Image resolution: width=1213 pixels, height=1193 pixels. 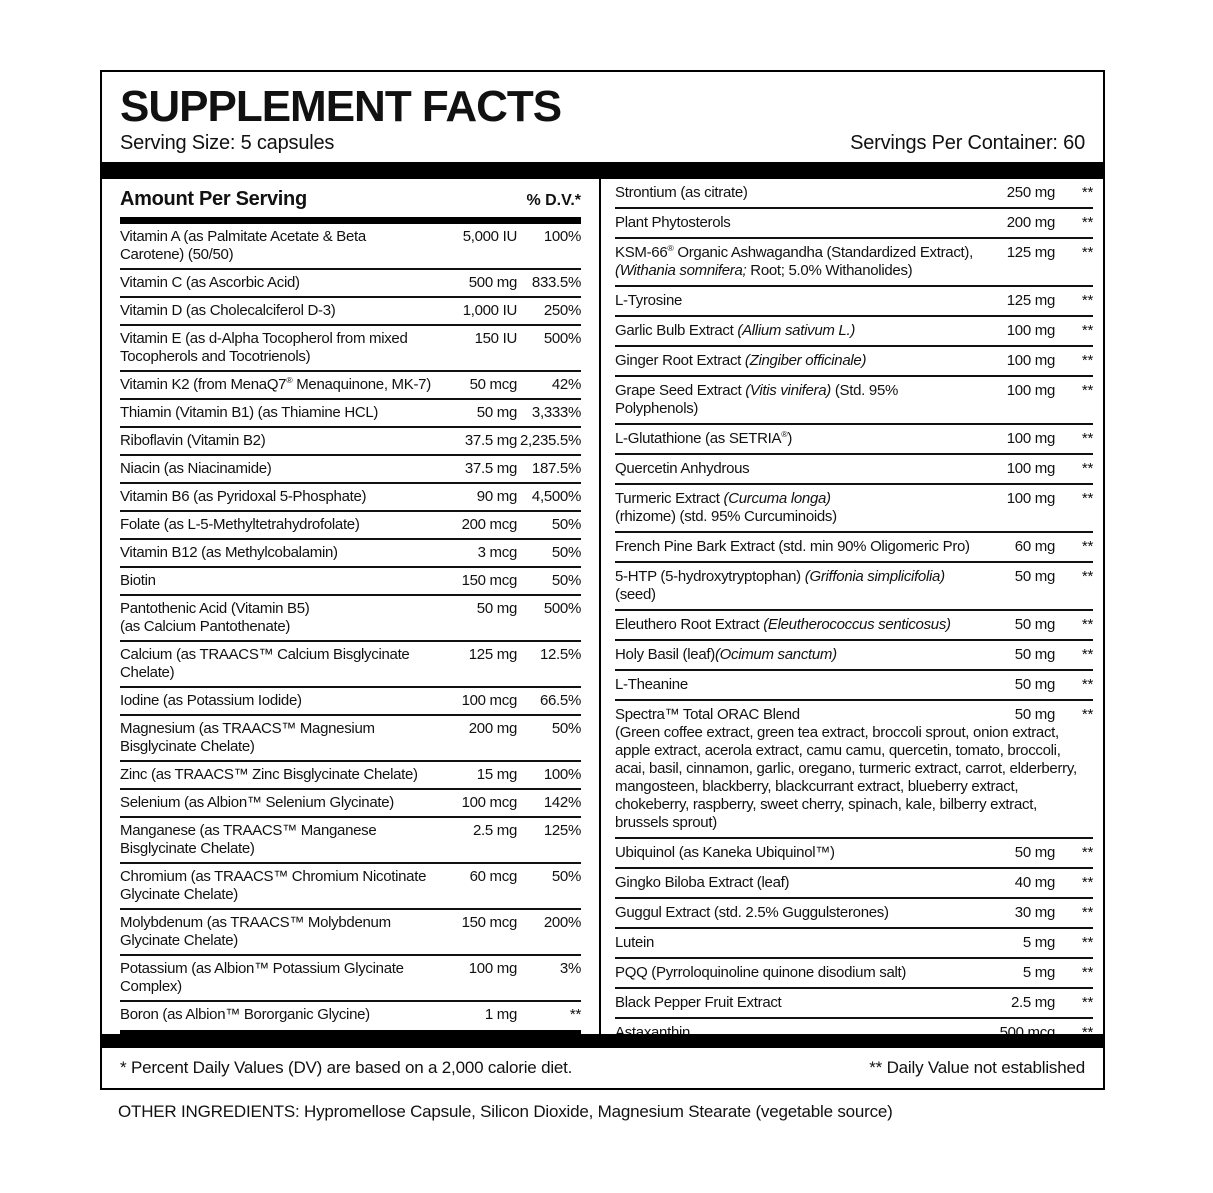 I want to click on ingredient-dv: 250%, so click(x=562, y=310).